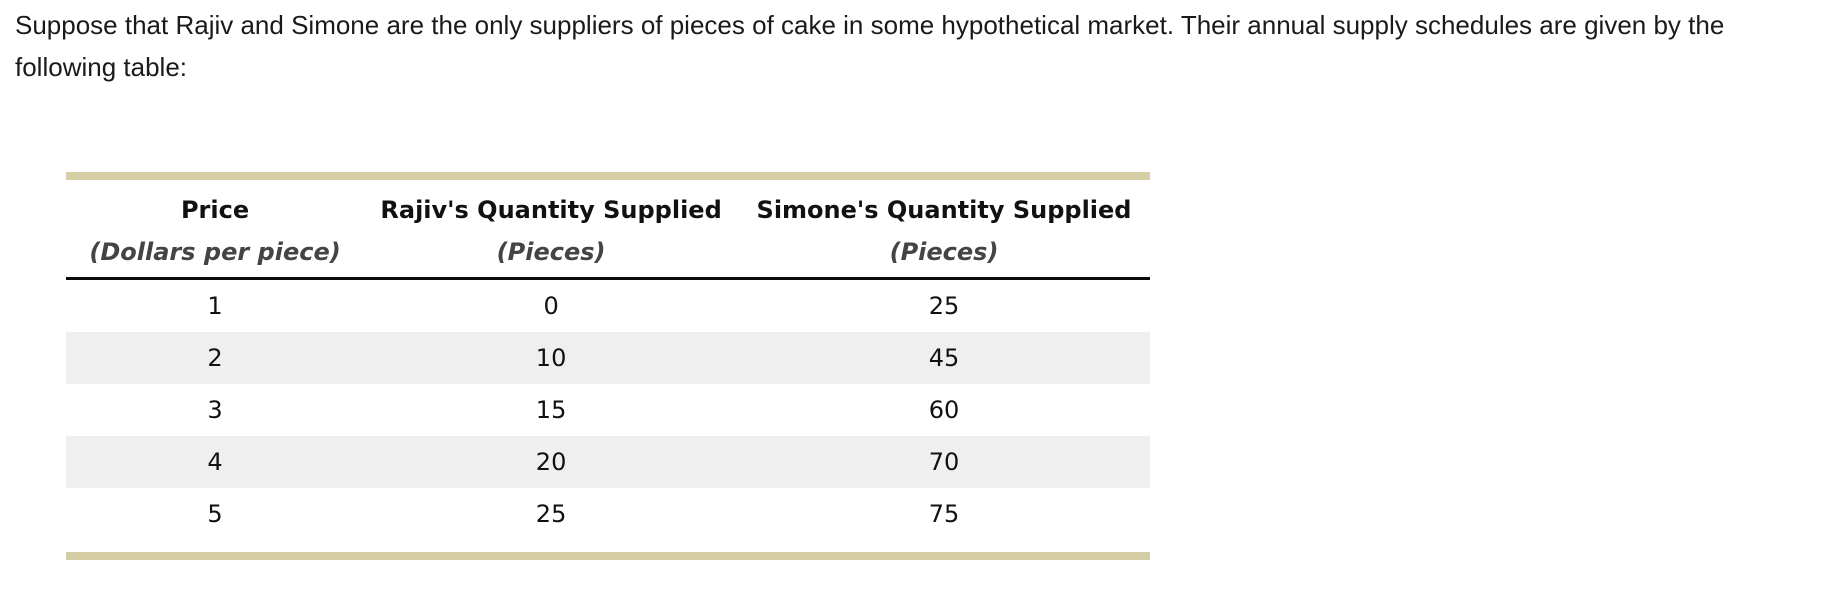  What do you see at coordinates (608, 514) in the screenshot?
I see `table-row: 5 25 75` at bounding box center [608, 514].